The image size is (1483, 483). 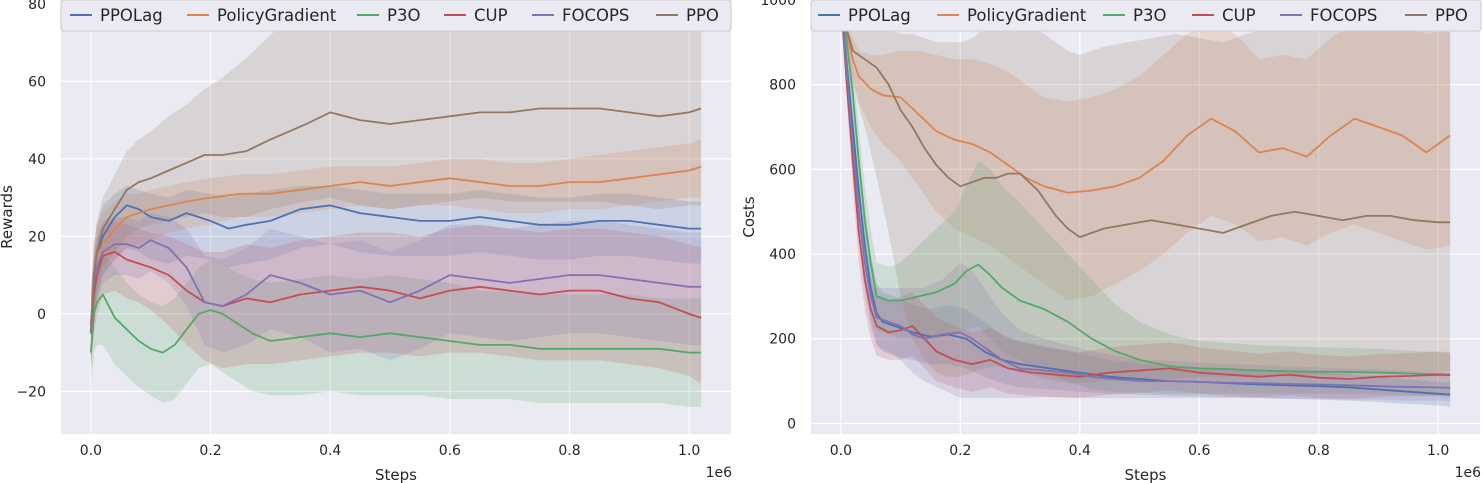 What do you see at coordinates (782, 340) in the screenshot?
I see `y-tick-label: 200` at bounding box center [782, 340].